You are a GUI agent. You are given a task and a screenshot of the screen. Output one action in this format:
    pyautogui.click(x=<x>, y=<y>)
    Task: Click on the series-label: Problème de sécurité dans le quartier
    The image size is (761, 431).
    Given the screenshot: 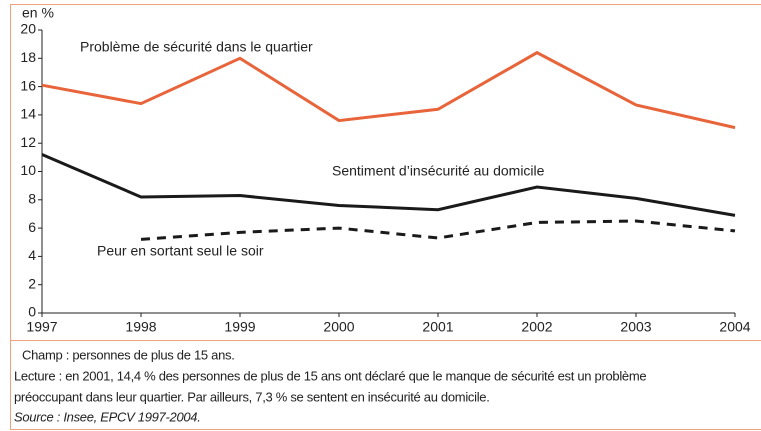 What is the action you would take?
    pyautogui.click(x=196, y=47)
    